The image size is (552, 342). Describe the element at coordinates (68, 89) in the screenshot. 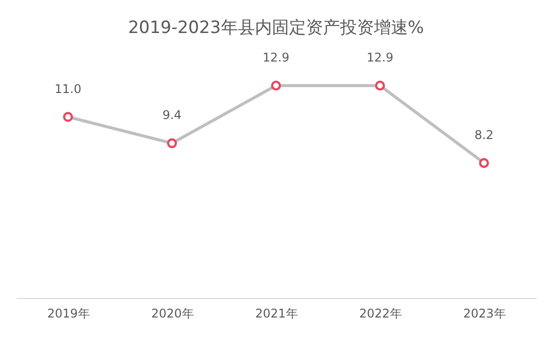

I see `data-label: 11.0` at that location.